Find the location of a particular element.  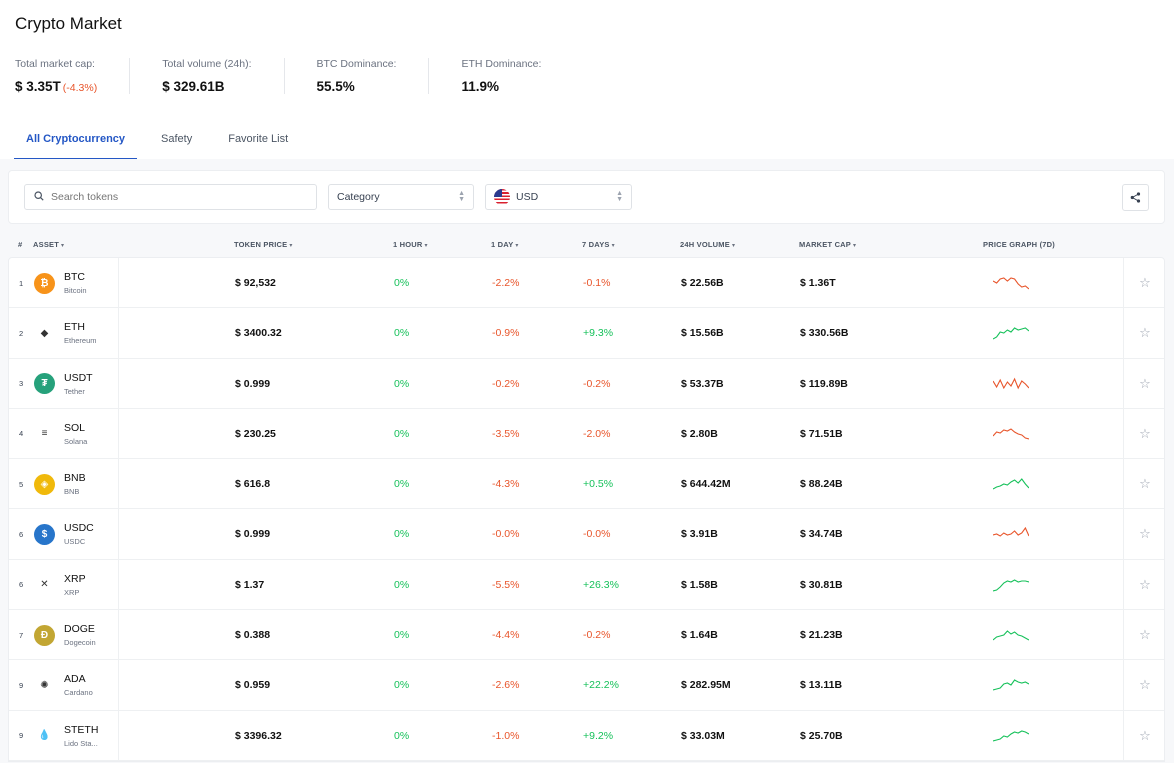

search-box is located at coordinates (170, 197).